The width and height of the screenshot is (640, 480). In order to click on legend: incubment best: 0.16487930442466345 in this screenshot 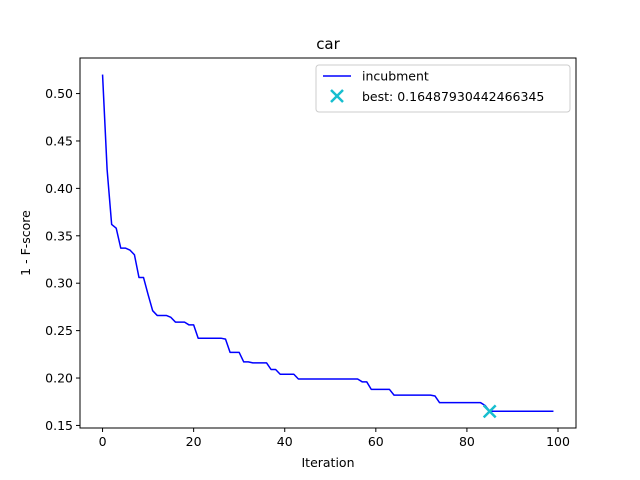, I will do `click(443, 88)`.